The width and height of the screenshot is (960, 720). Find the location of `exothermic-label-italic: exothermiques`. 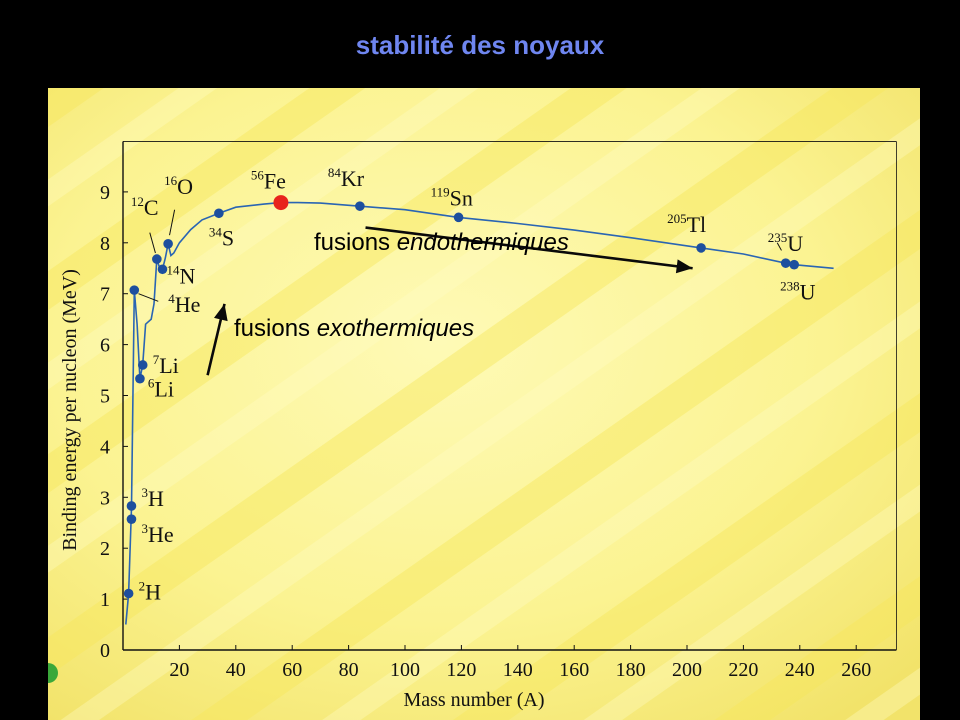

exothermic-label-italic: exothermiques is located at coordinates (395, 328).